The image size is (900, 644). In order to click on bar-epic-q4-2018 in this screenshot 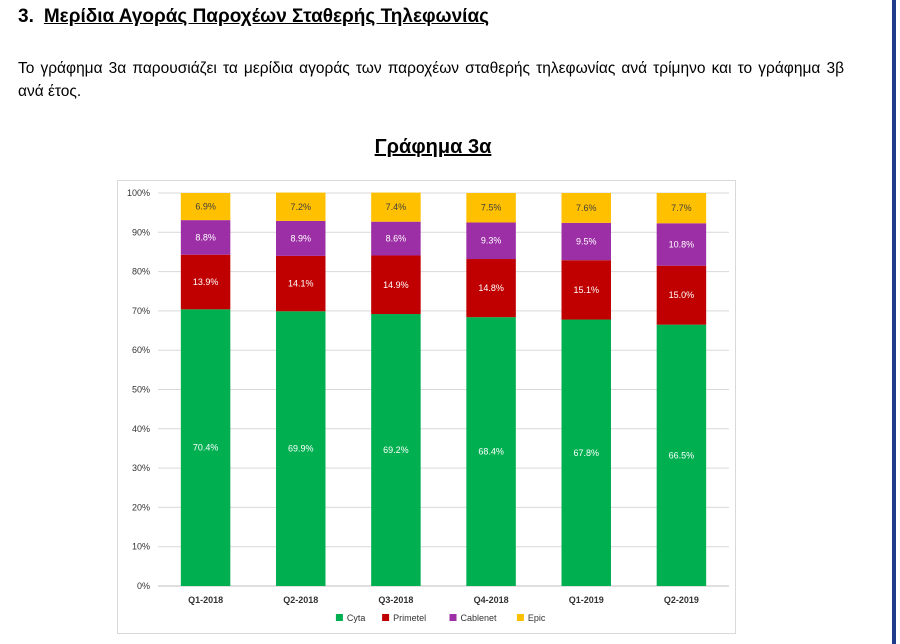, I will do `click(491, 208)`.